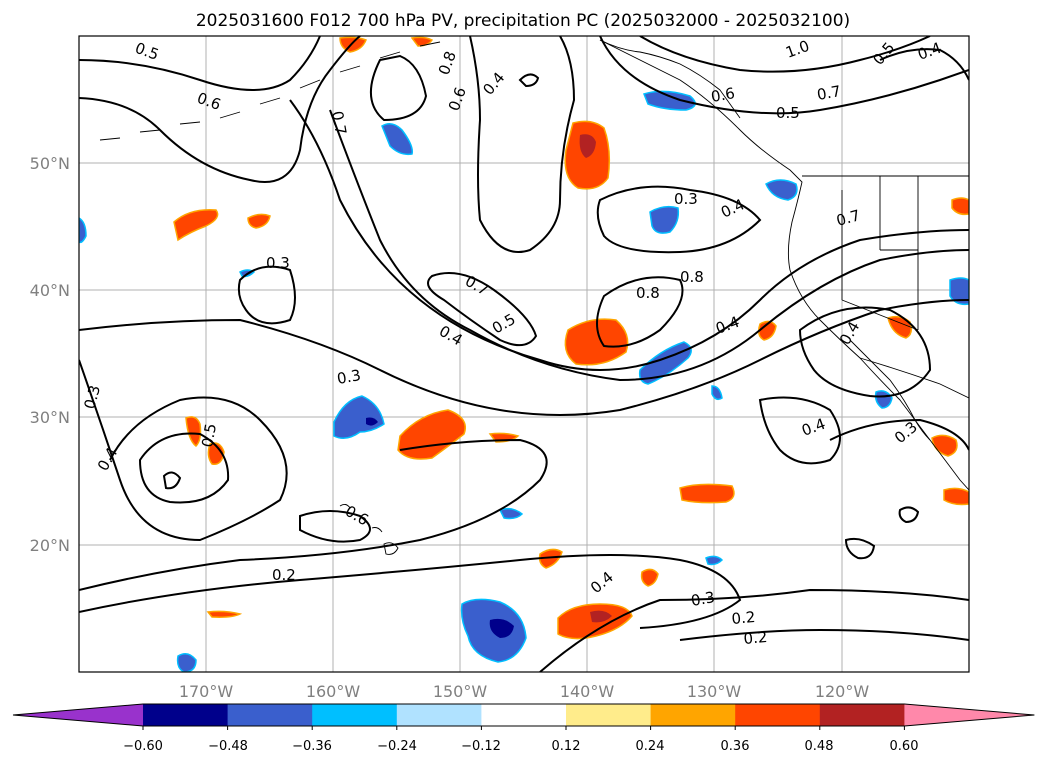 This screenshot has width=1047, height=765. What do you see at coordinates (143, 746) in the screenshot?
I see `colorbar-tick-label: −0.60` at bounding box center [143, 746].